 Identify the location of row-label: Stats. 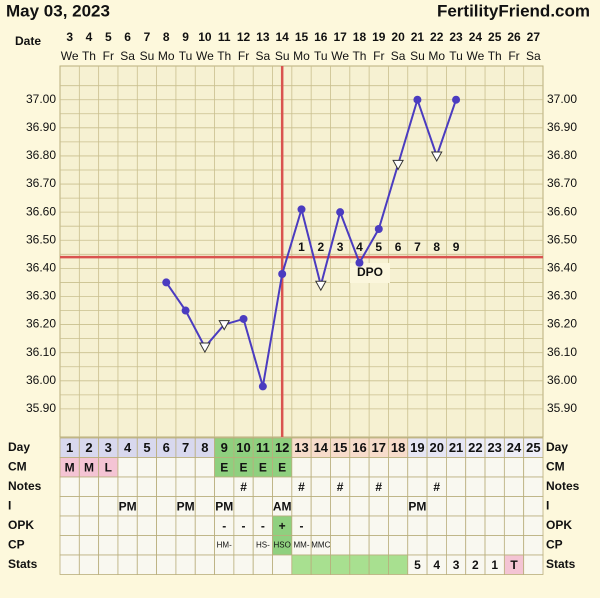
(23, 564).